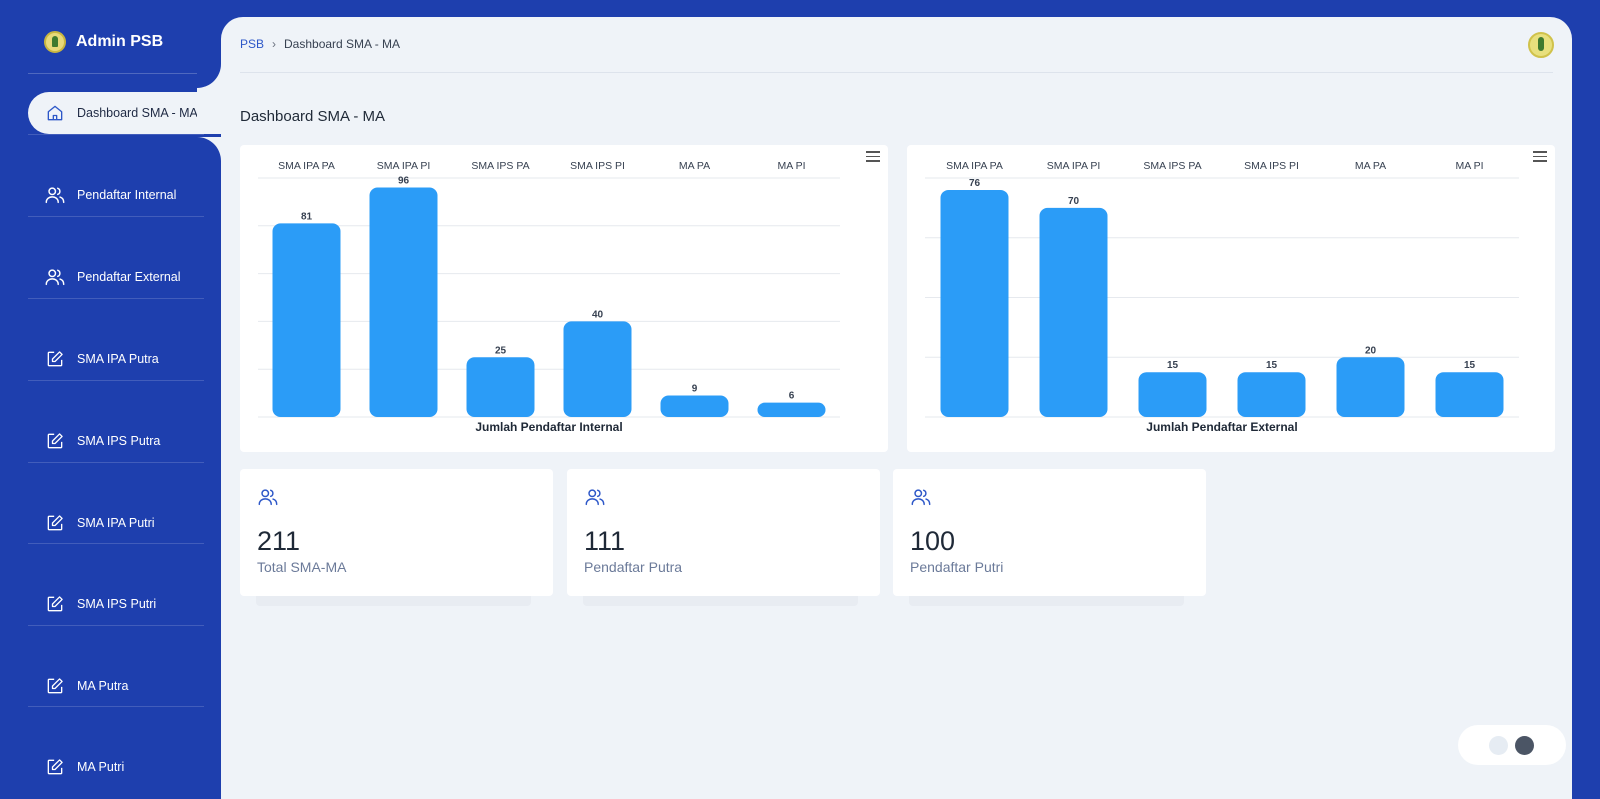 This screenshot has height=799, width=1600. Describe the element at coordinates (342, 44) in the screenshot. I see `breadcrumb-current: Dashboard SMA - MA` at that location.